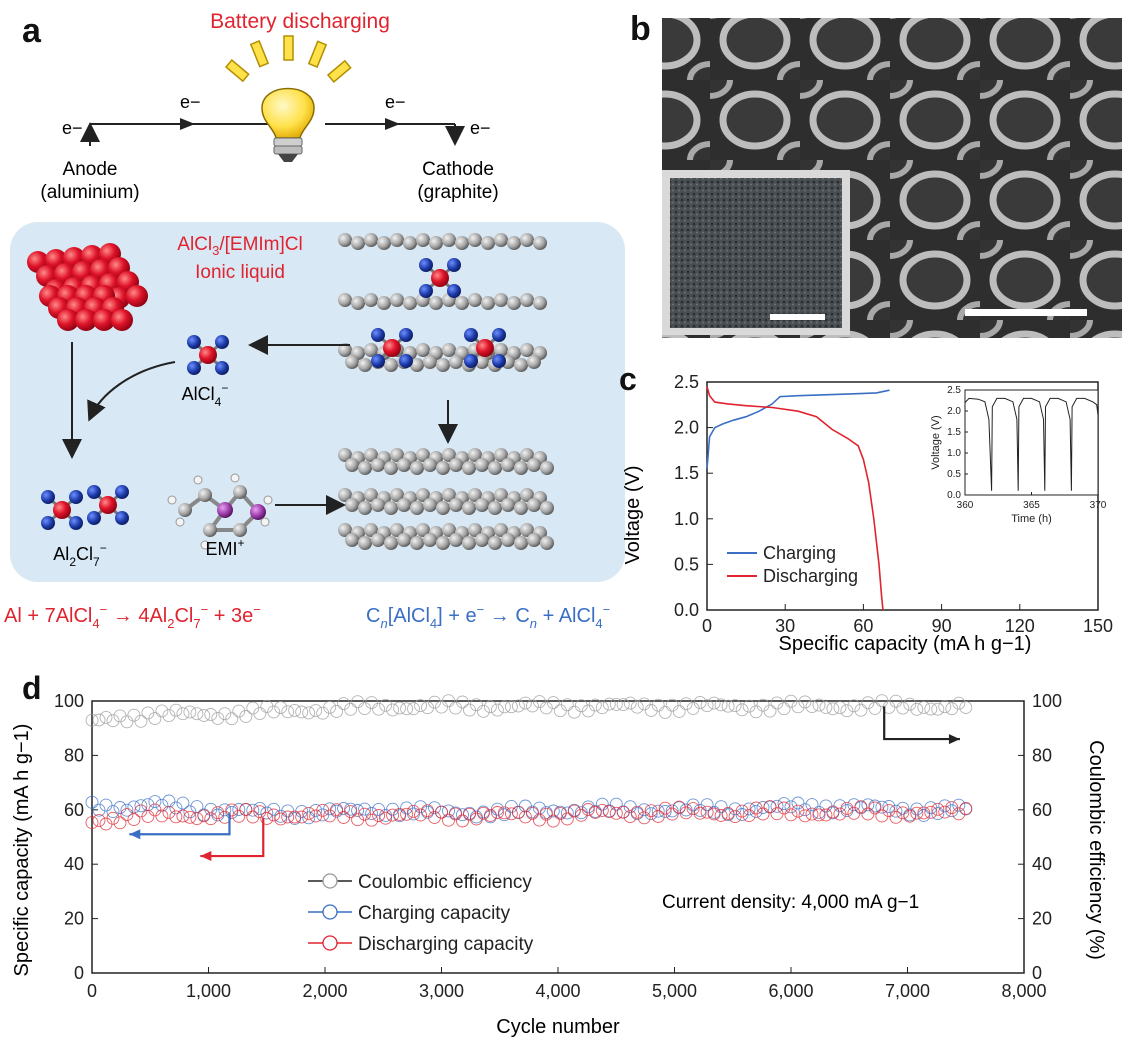 The height and width of the screenshot is (1044, 1128). I want to click on inset-y-tick-label: 1.0, so click(954, 453).